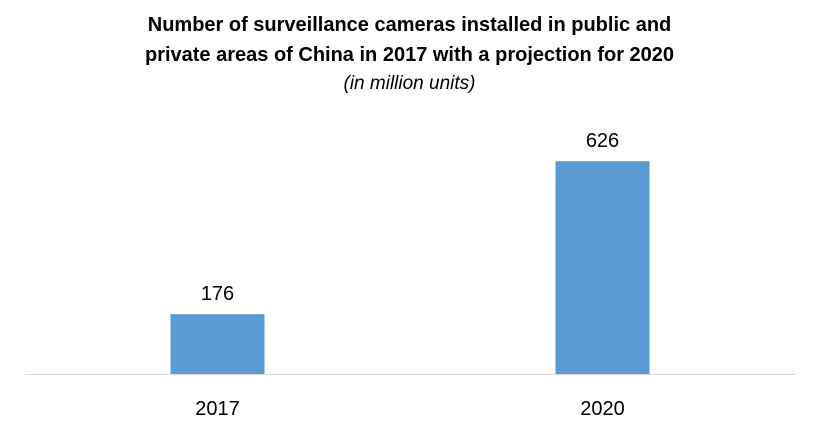 The height and width of the screenshot is (434, 819). Describe the element at coordinates (409, 83) in the screenshot. I see `chart-subtitle: (in million units)` at that location.